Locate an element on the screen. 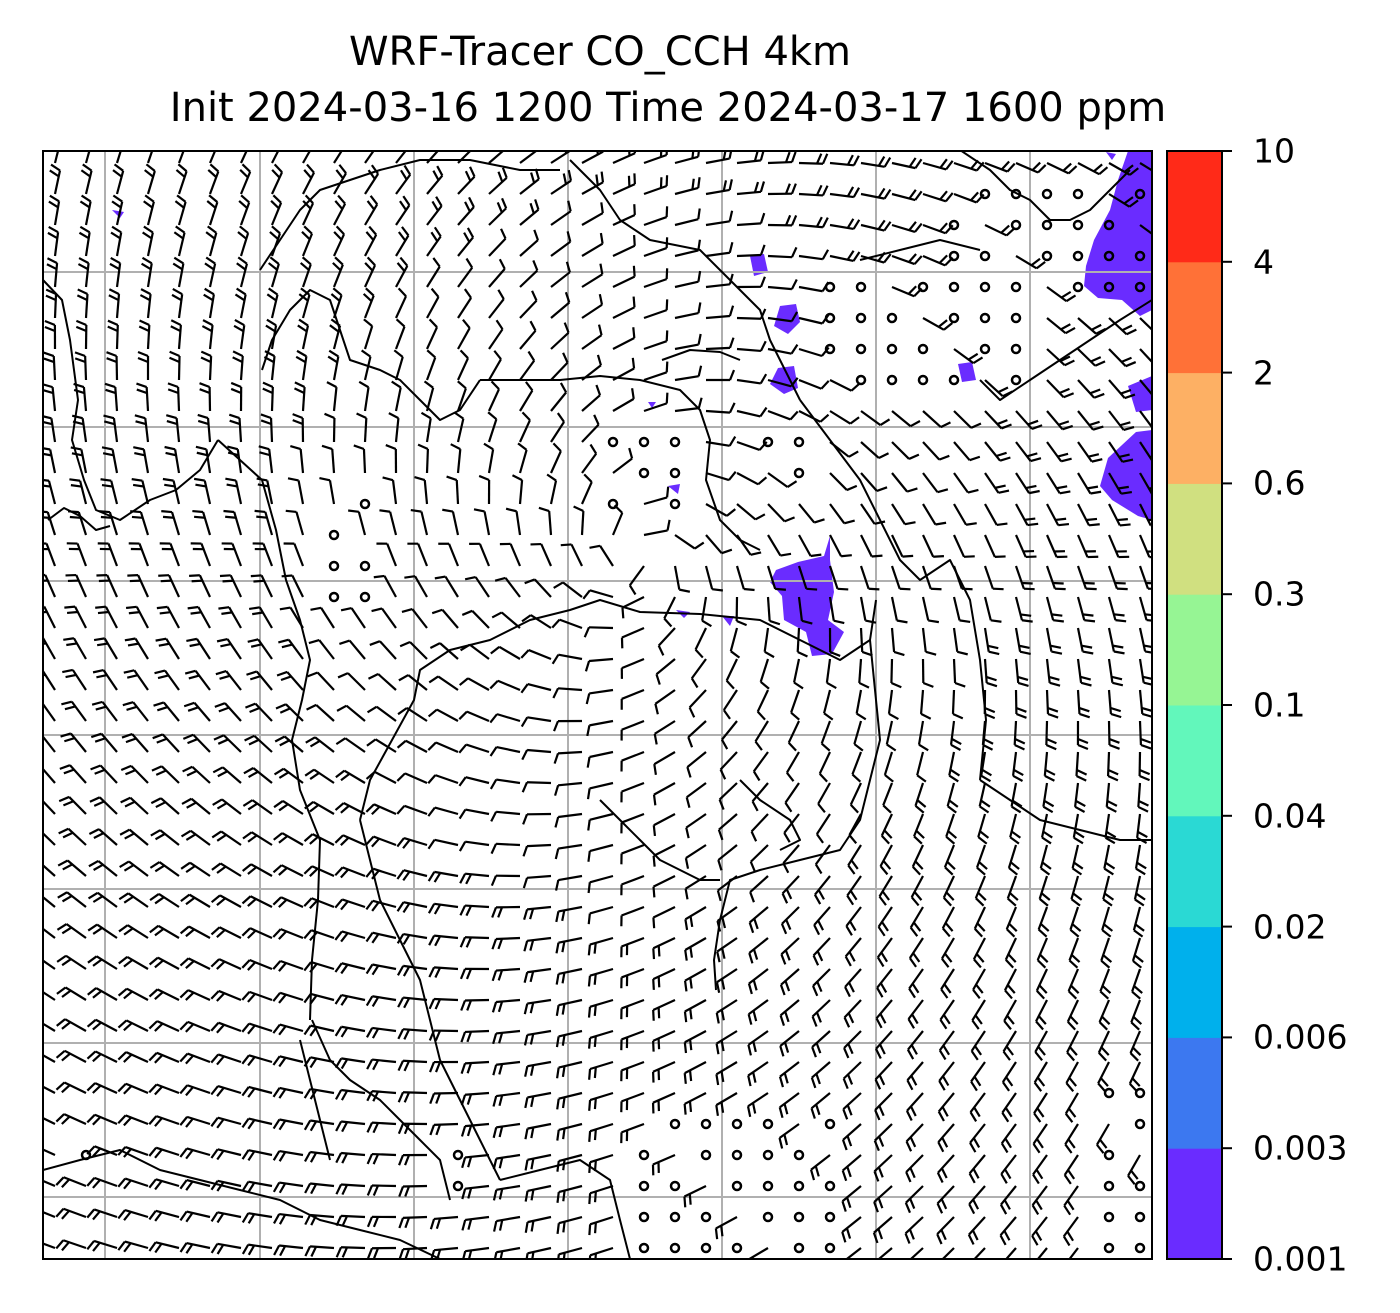  tracer-patch is located at coordinates (787, 319).